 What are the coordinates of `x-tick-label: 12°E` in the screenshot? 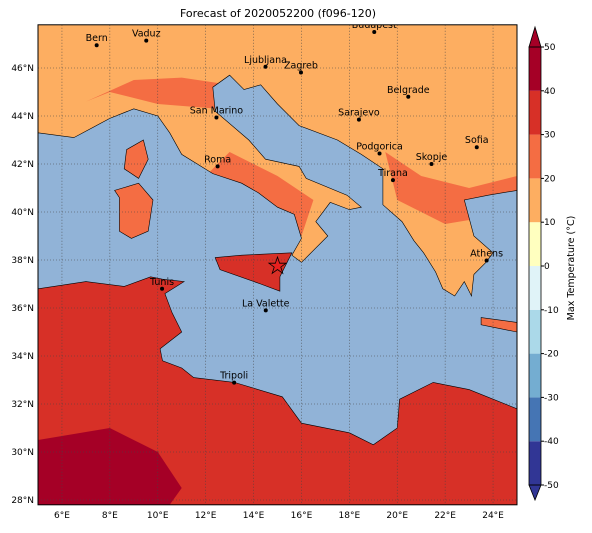 It's located at (206, 516).